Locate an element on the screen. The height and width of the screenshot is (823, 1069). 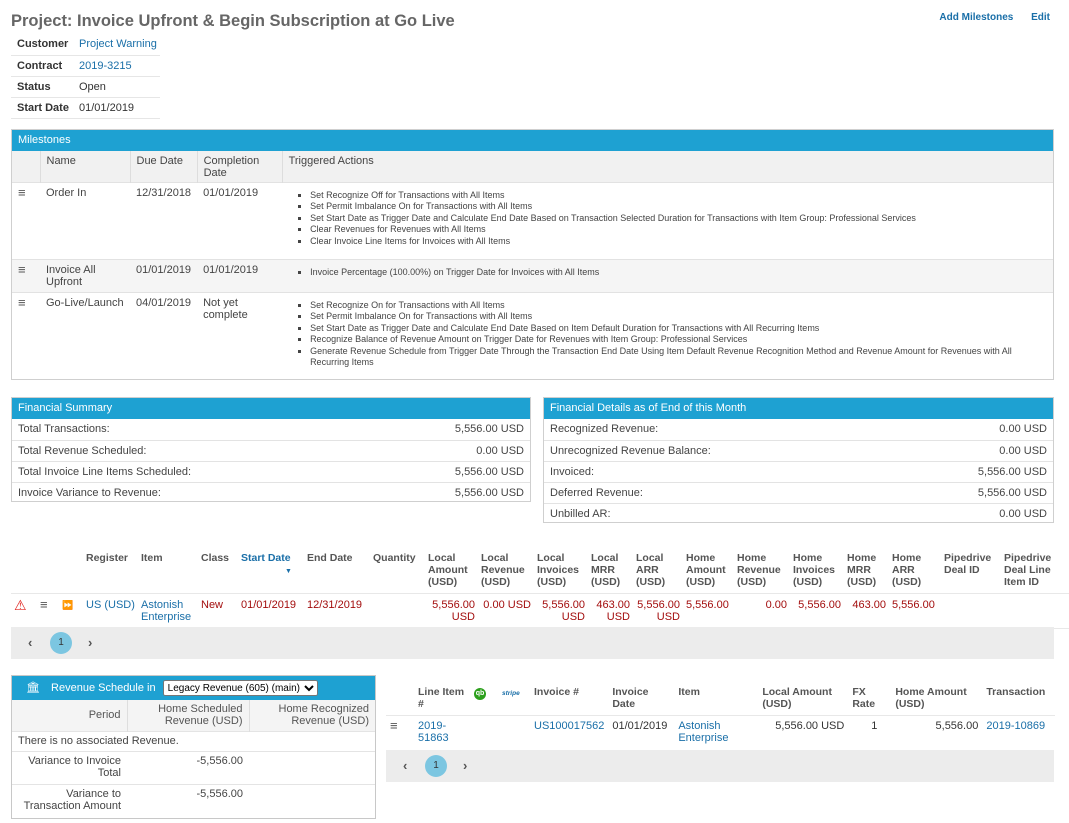
top-actions: Add Milestones Edit is located at coordinates (987, 17).